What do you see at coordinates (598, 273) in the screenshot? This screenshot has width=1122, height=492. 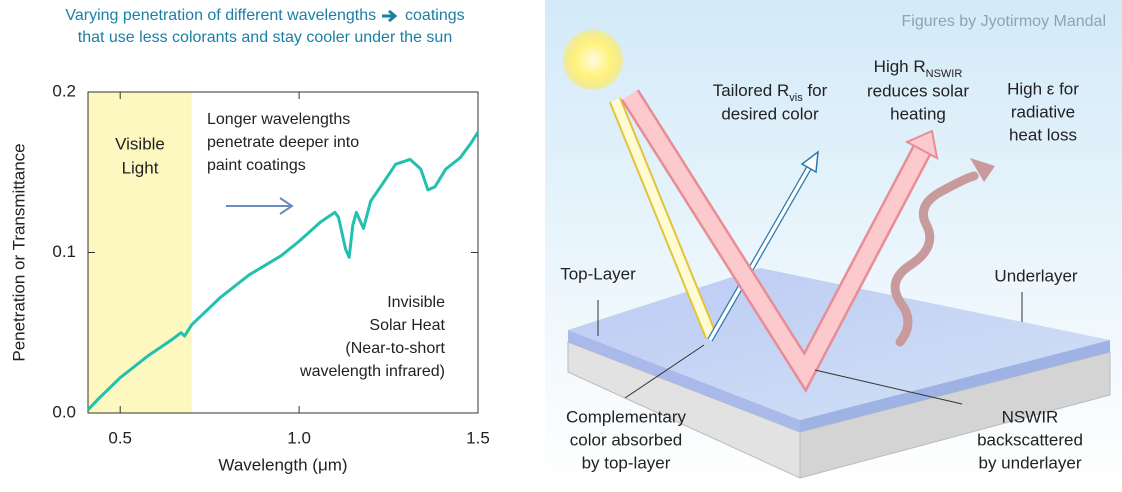 I see `label: Top-Layer` at bounding box center [598, 273].